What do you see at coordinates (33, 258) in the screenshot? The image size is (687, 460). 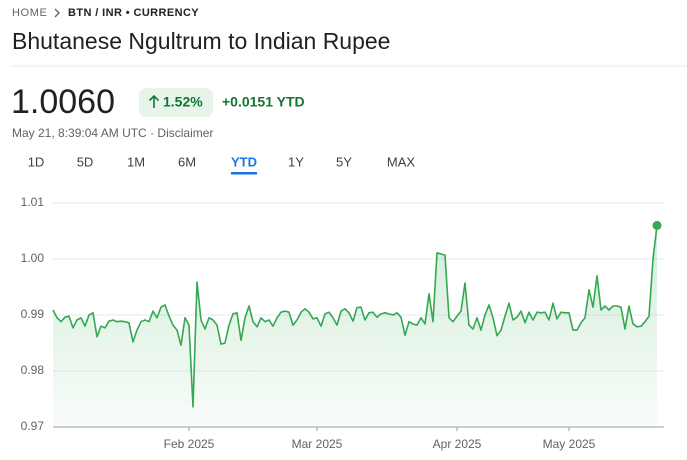 I see `y-tick-label: 1.00` at bounding box center [33, 258].